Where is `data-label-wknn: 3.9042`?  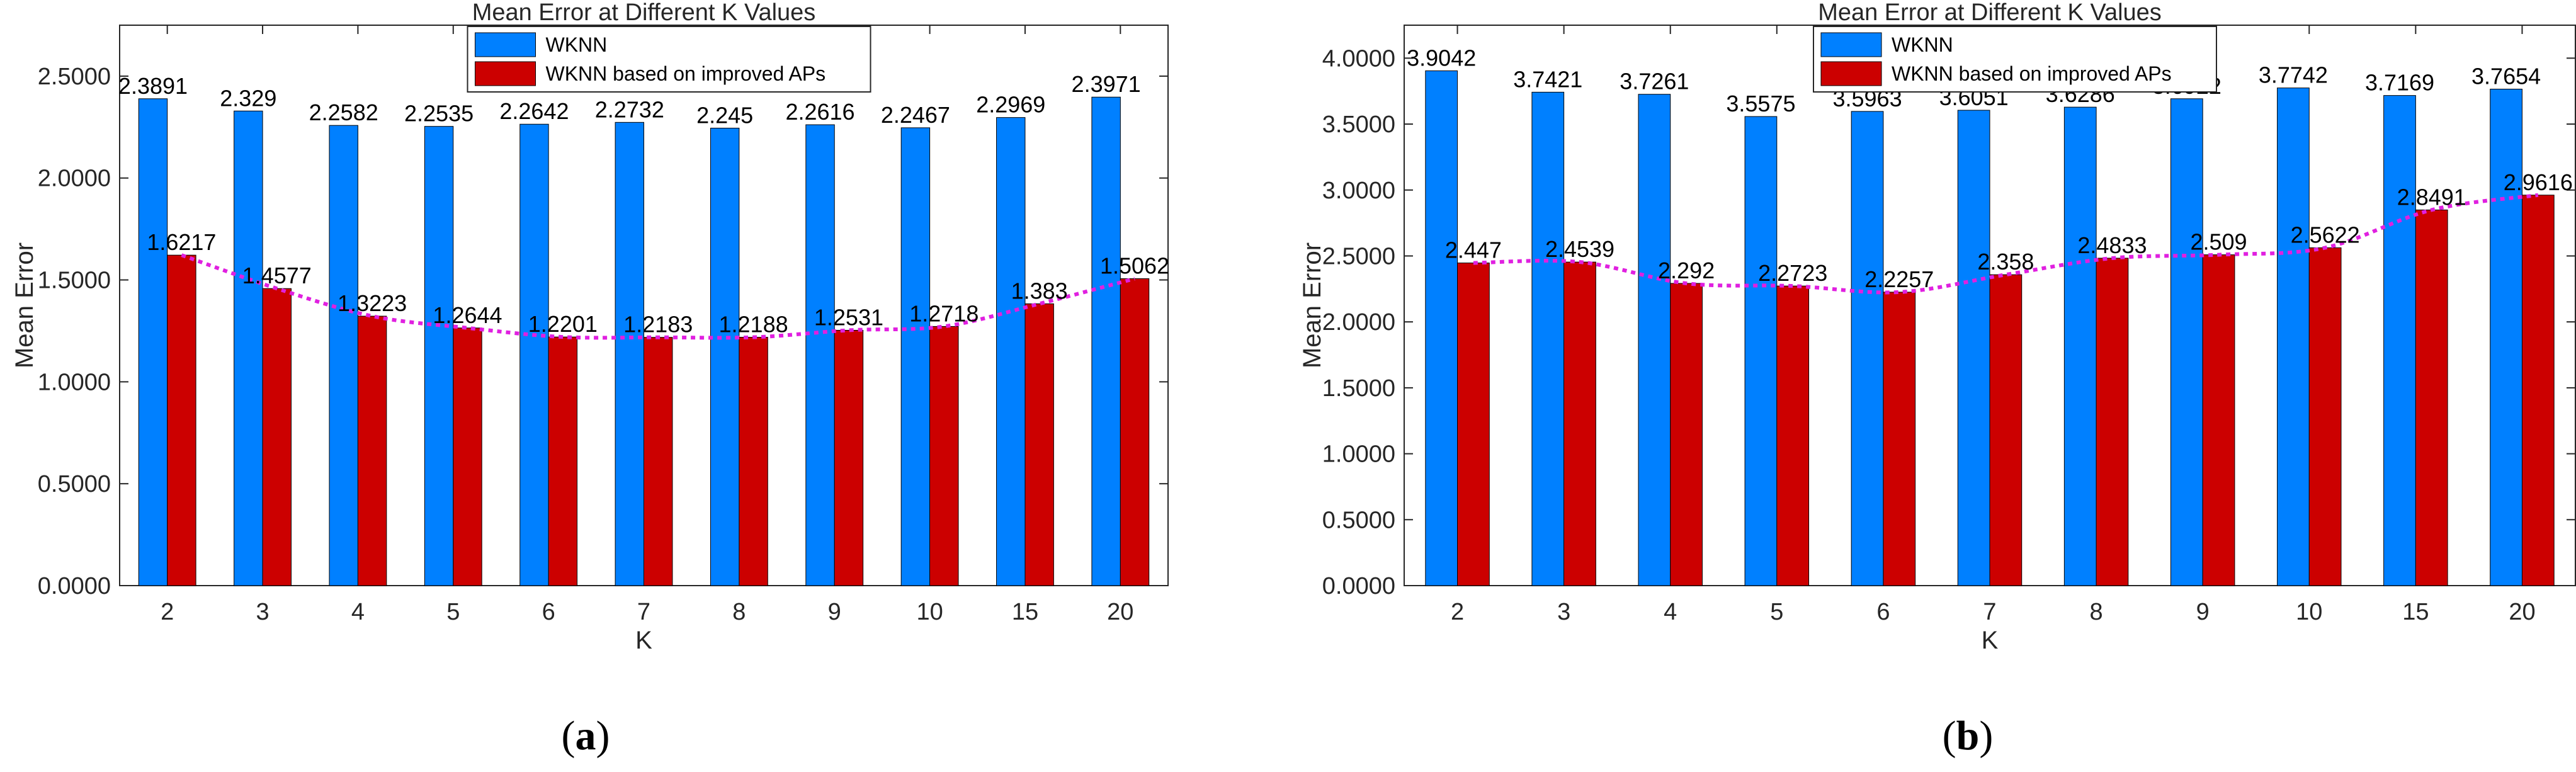
data-label-wknn: 3.9042 is located at coordinates (1441, 58).